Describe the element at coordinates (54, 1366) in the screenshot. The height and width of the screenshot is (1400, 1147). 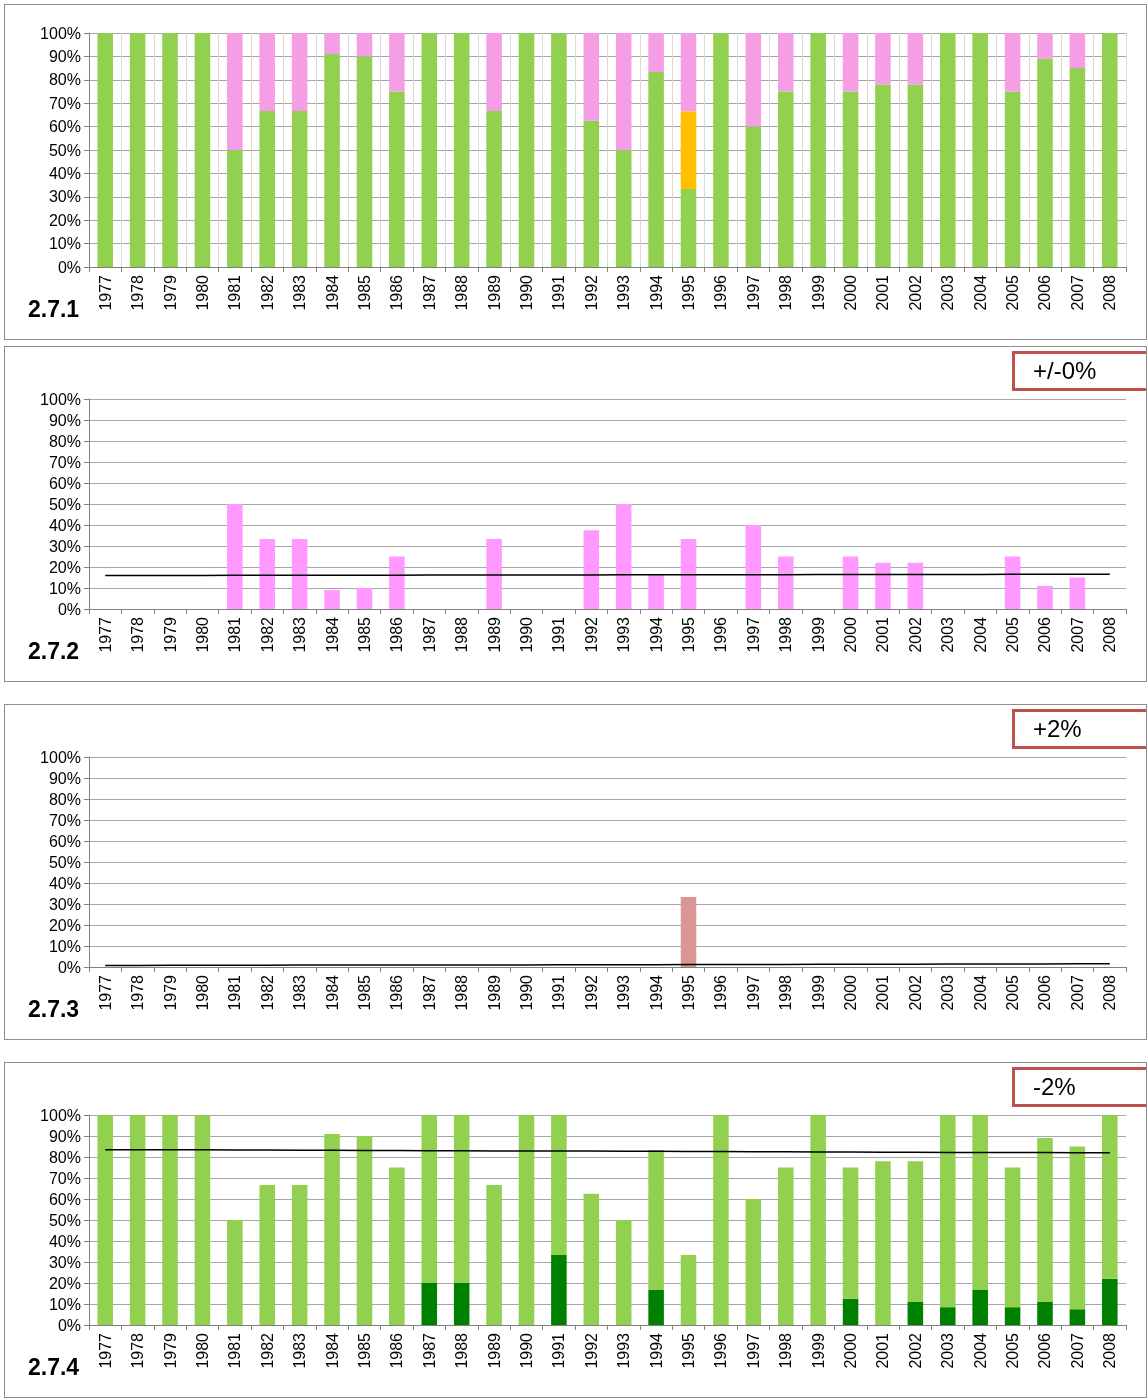
I see `text: 2.7.4` at that location.